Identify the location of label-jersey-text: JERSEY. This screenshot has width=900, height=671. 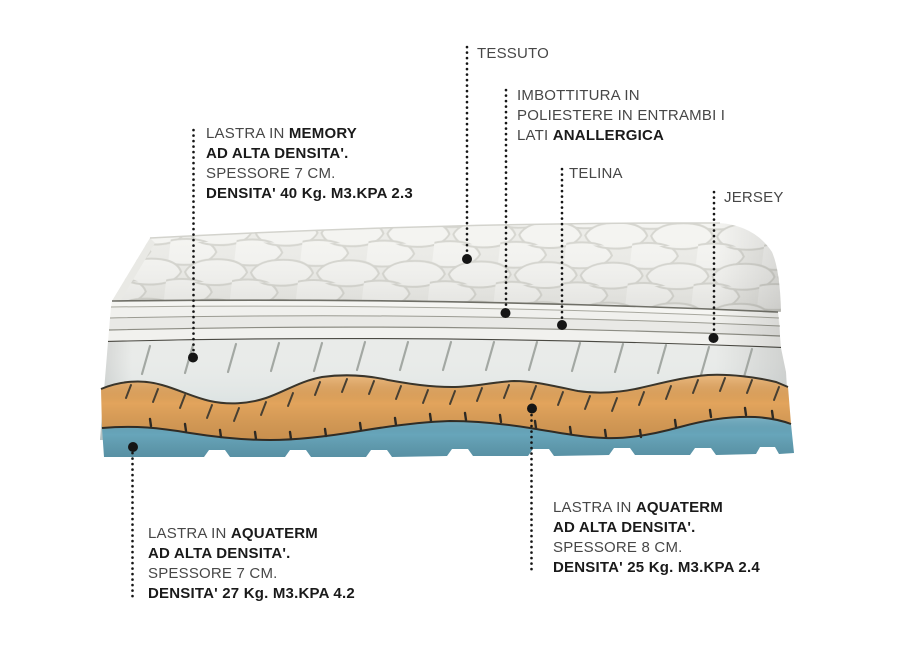
(754, 197).